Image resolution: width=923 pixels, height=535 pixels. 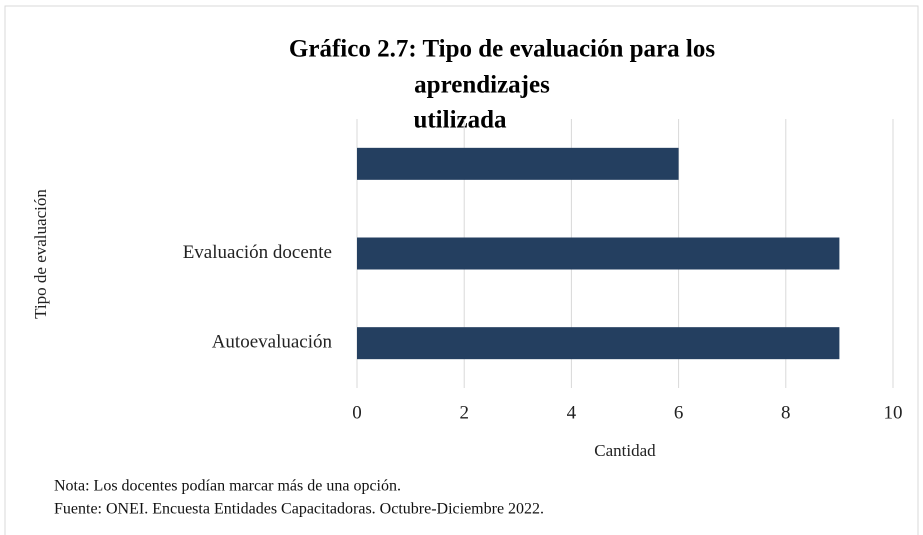 What do you see at coordinates (786, 412) in the screenshot?
I see `x-tick-label: 8` at bounding box center [786, 412].